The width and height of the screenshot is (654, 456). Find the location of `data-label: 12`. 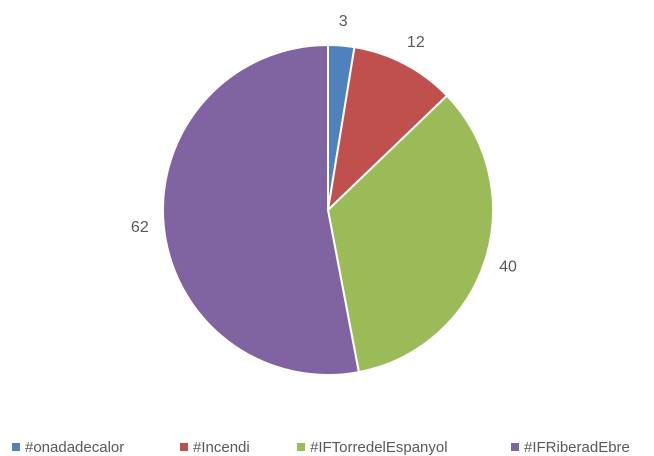

data-label: 12 is located at coordinates (416, 42).